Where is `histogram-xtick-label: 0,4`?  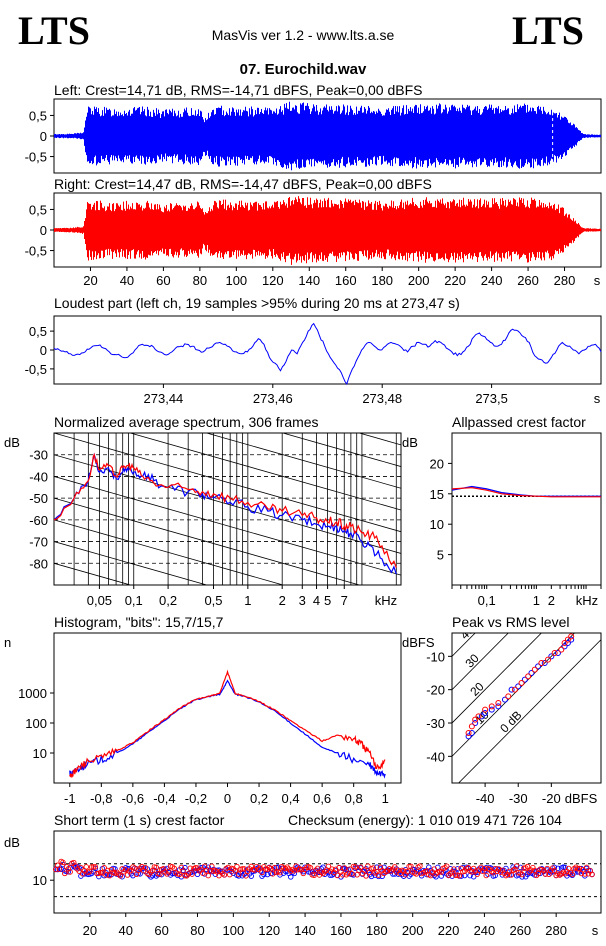 histogram-xtick-label: 0,4 is located at coordinates (291, 798).